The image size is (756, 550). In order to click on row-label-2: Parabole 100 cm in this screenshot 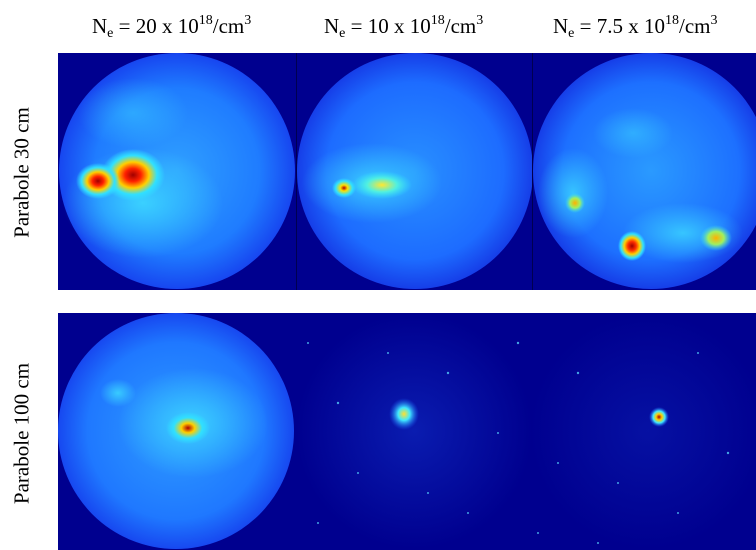, I will do `click(21, 433)`.